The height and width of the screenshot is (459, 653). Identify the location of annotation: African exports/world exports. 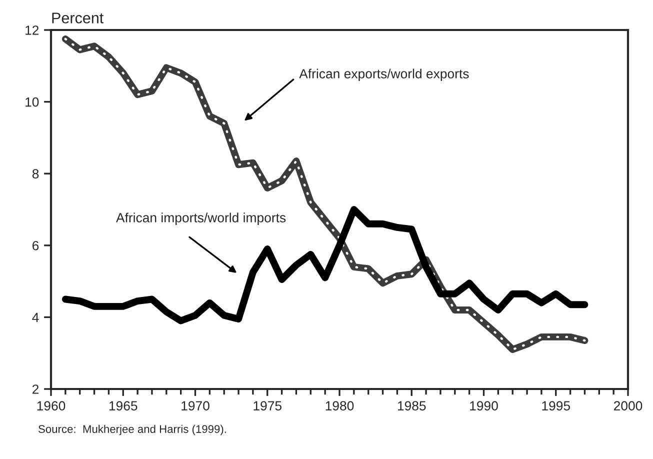
(384, 75).